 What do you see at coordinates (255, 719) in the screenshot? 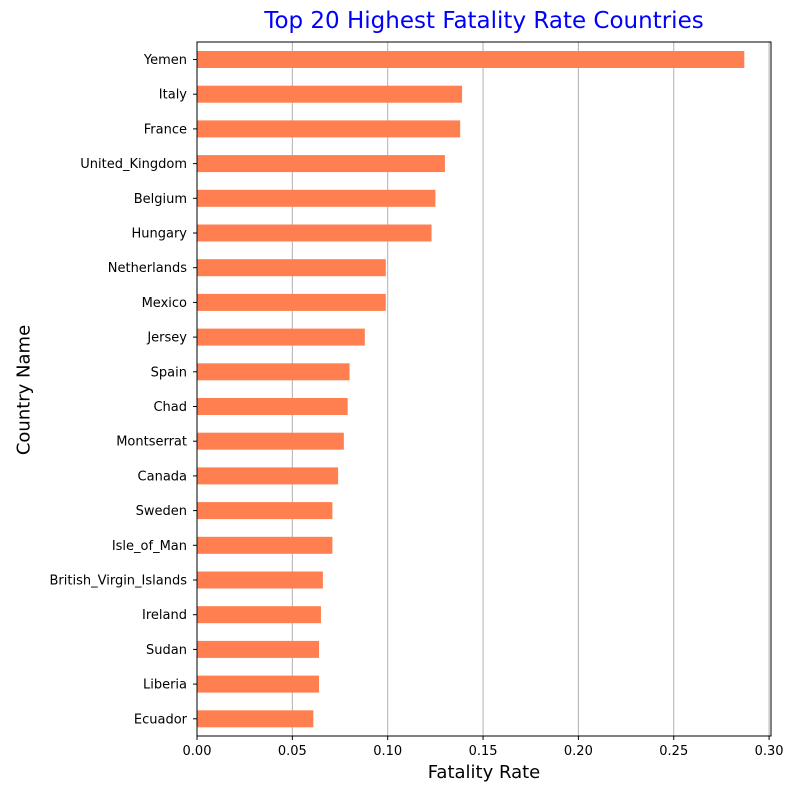
I see `bar-ecuador` at bounding box center [255, 719].